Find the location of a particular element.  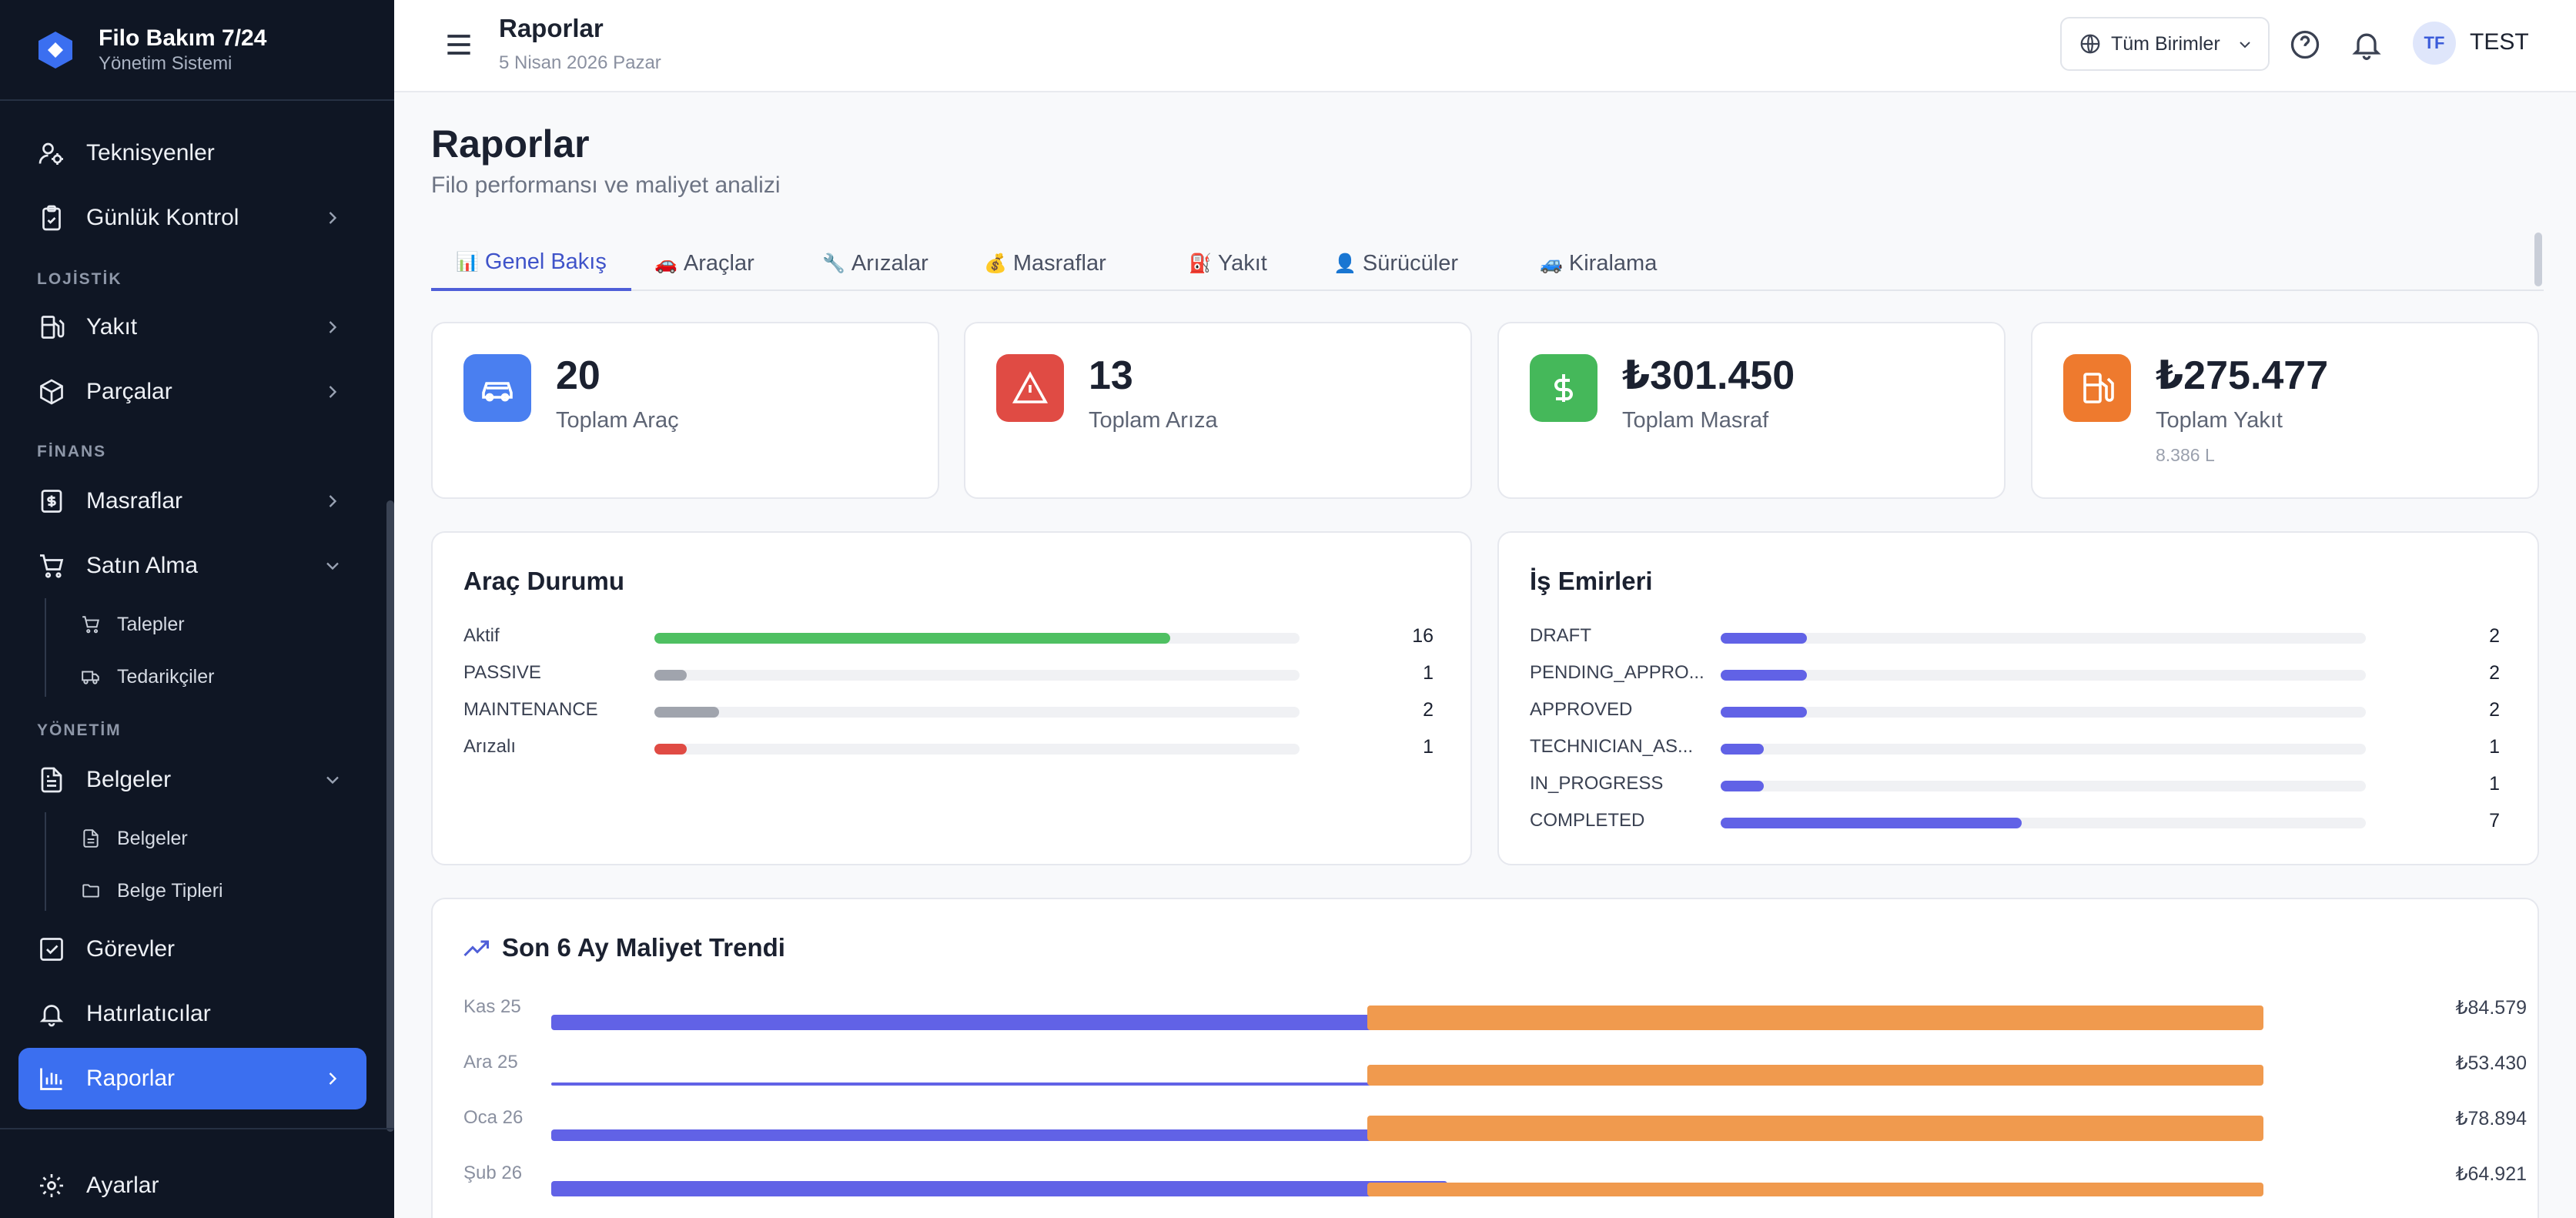

sidebar-item-settings: Ayarlar is located at coordinates (192, 1185).